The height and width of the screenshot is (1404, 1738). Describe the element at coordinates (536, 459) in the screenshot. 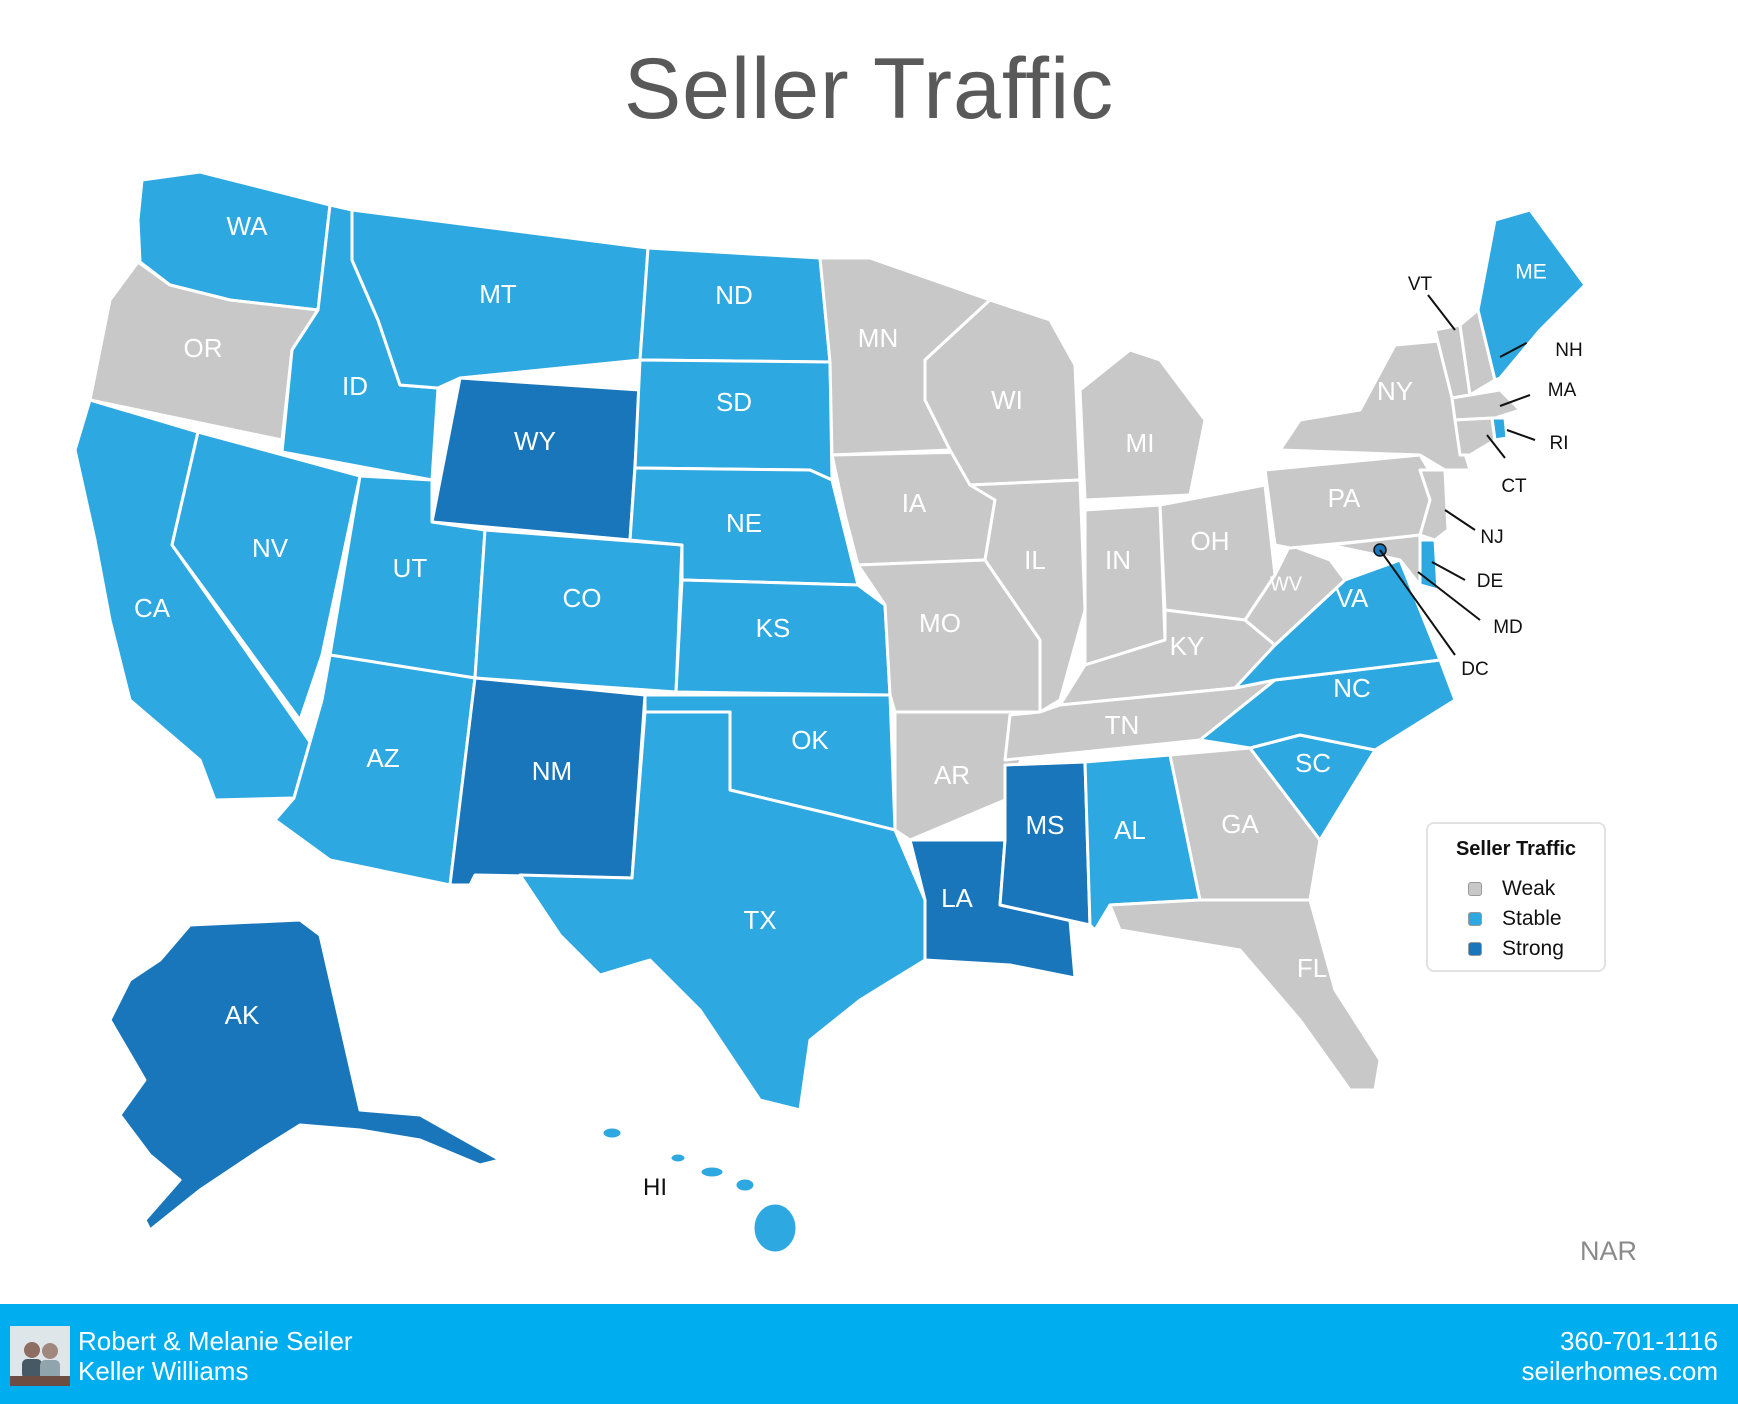

I see `state-wy` at that location.